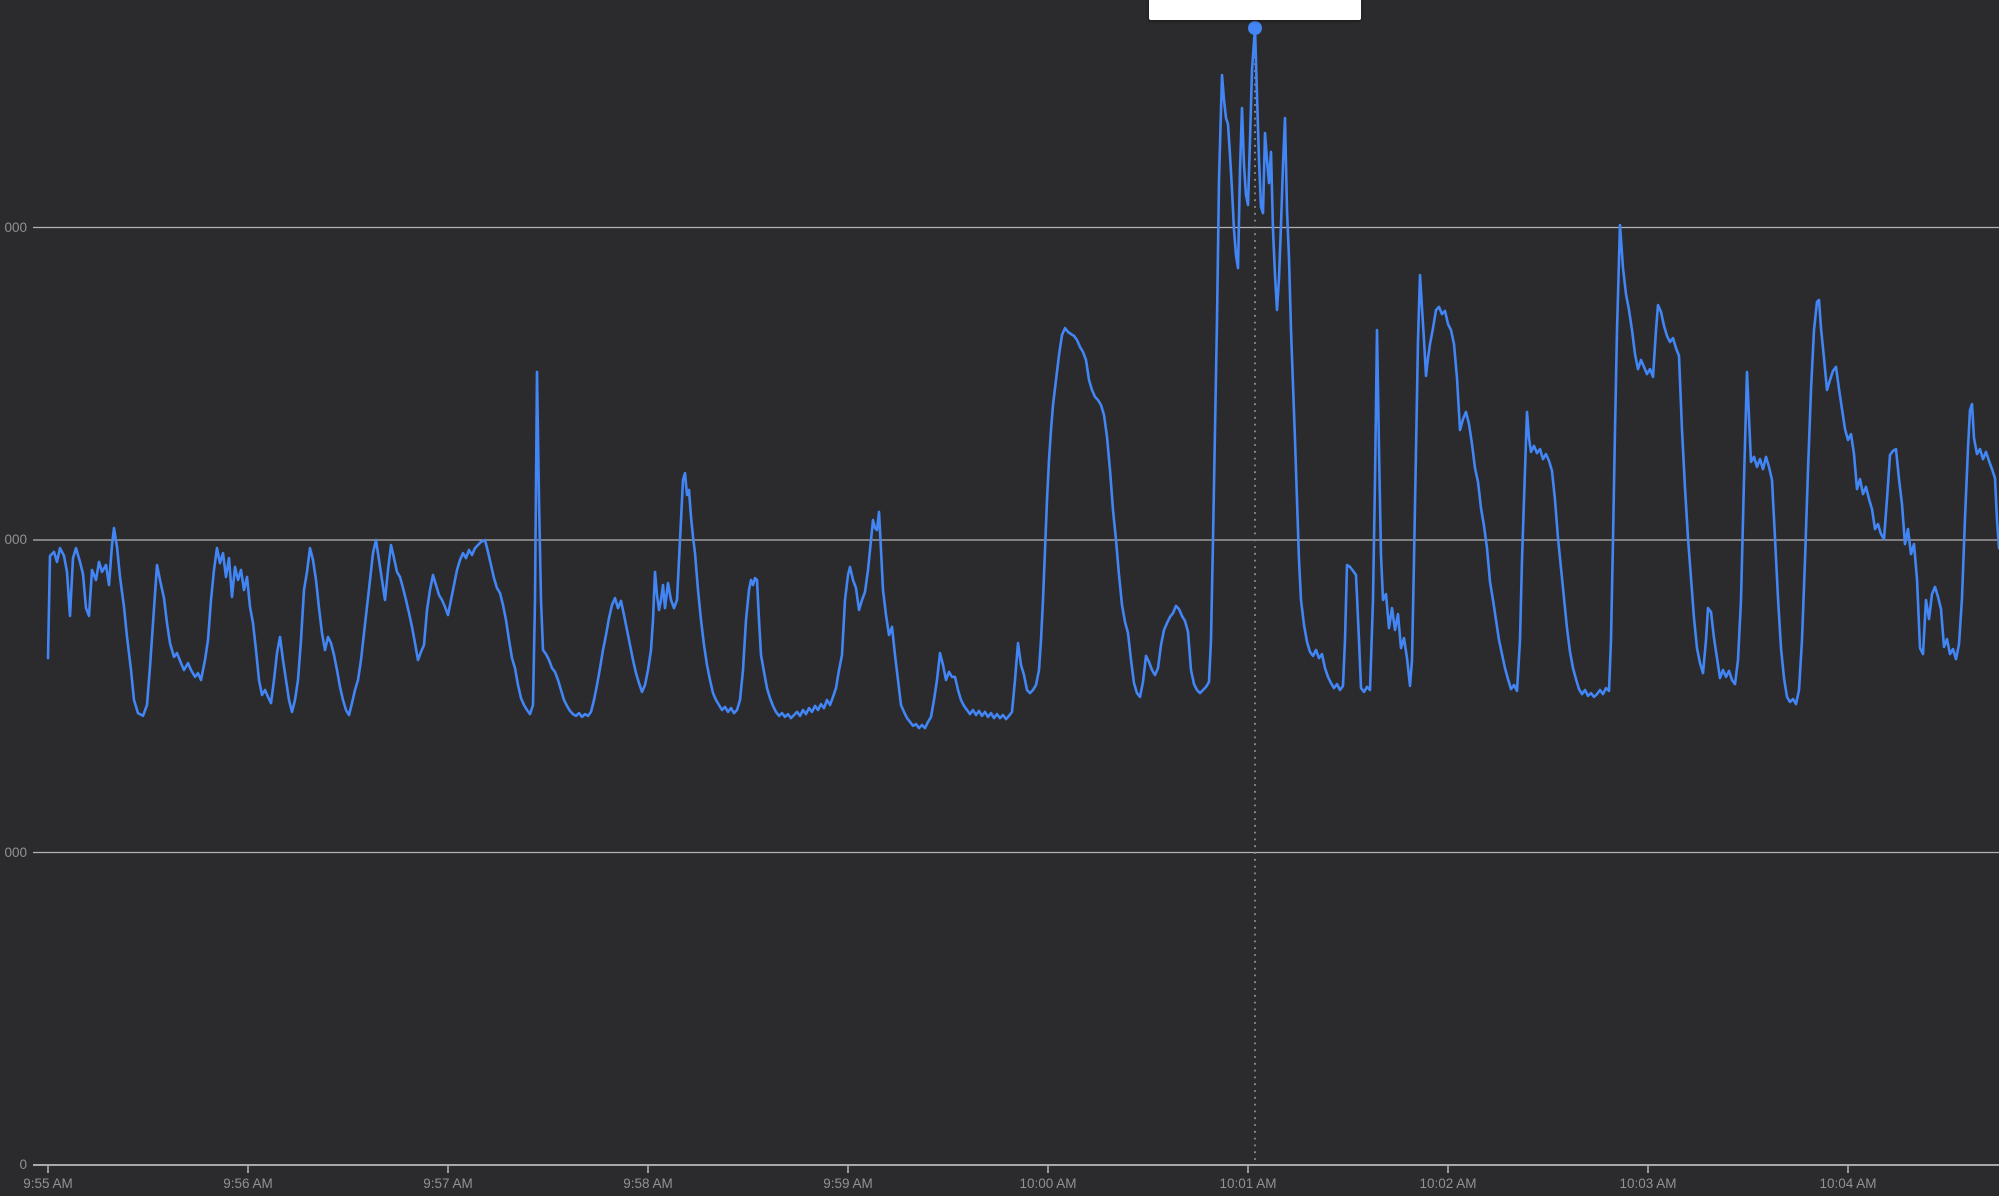 This screenshot has height=1196, width=1999. I want to click on x-tick-label: 10:01 AM, so click(1248, 1183).